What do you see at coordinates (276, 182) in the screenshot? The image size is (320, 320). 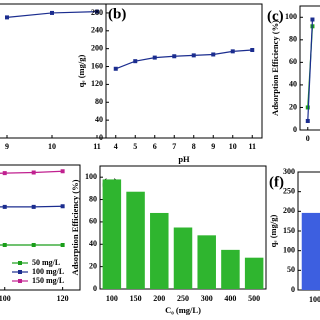 I see `panel-label: (f)` at bounding box center [276, 182].